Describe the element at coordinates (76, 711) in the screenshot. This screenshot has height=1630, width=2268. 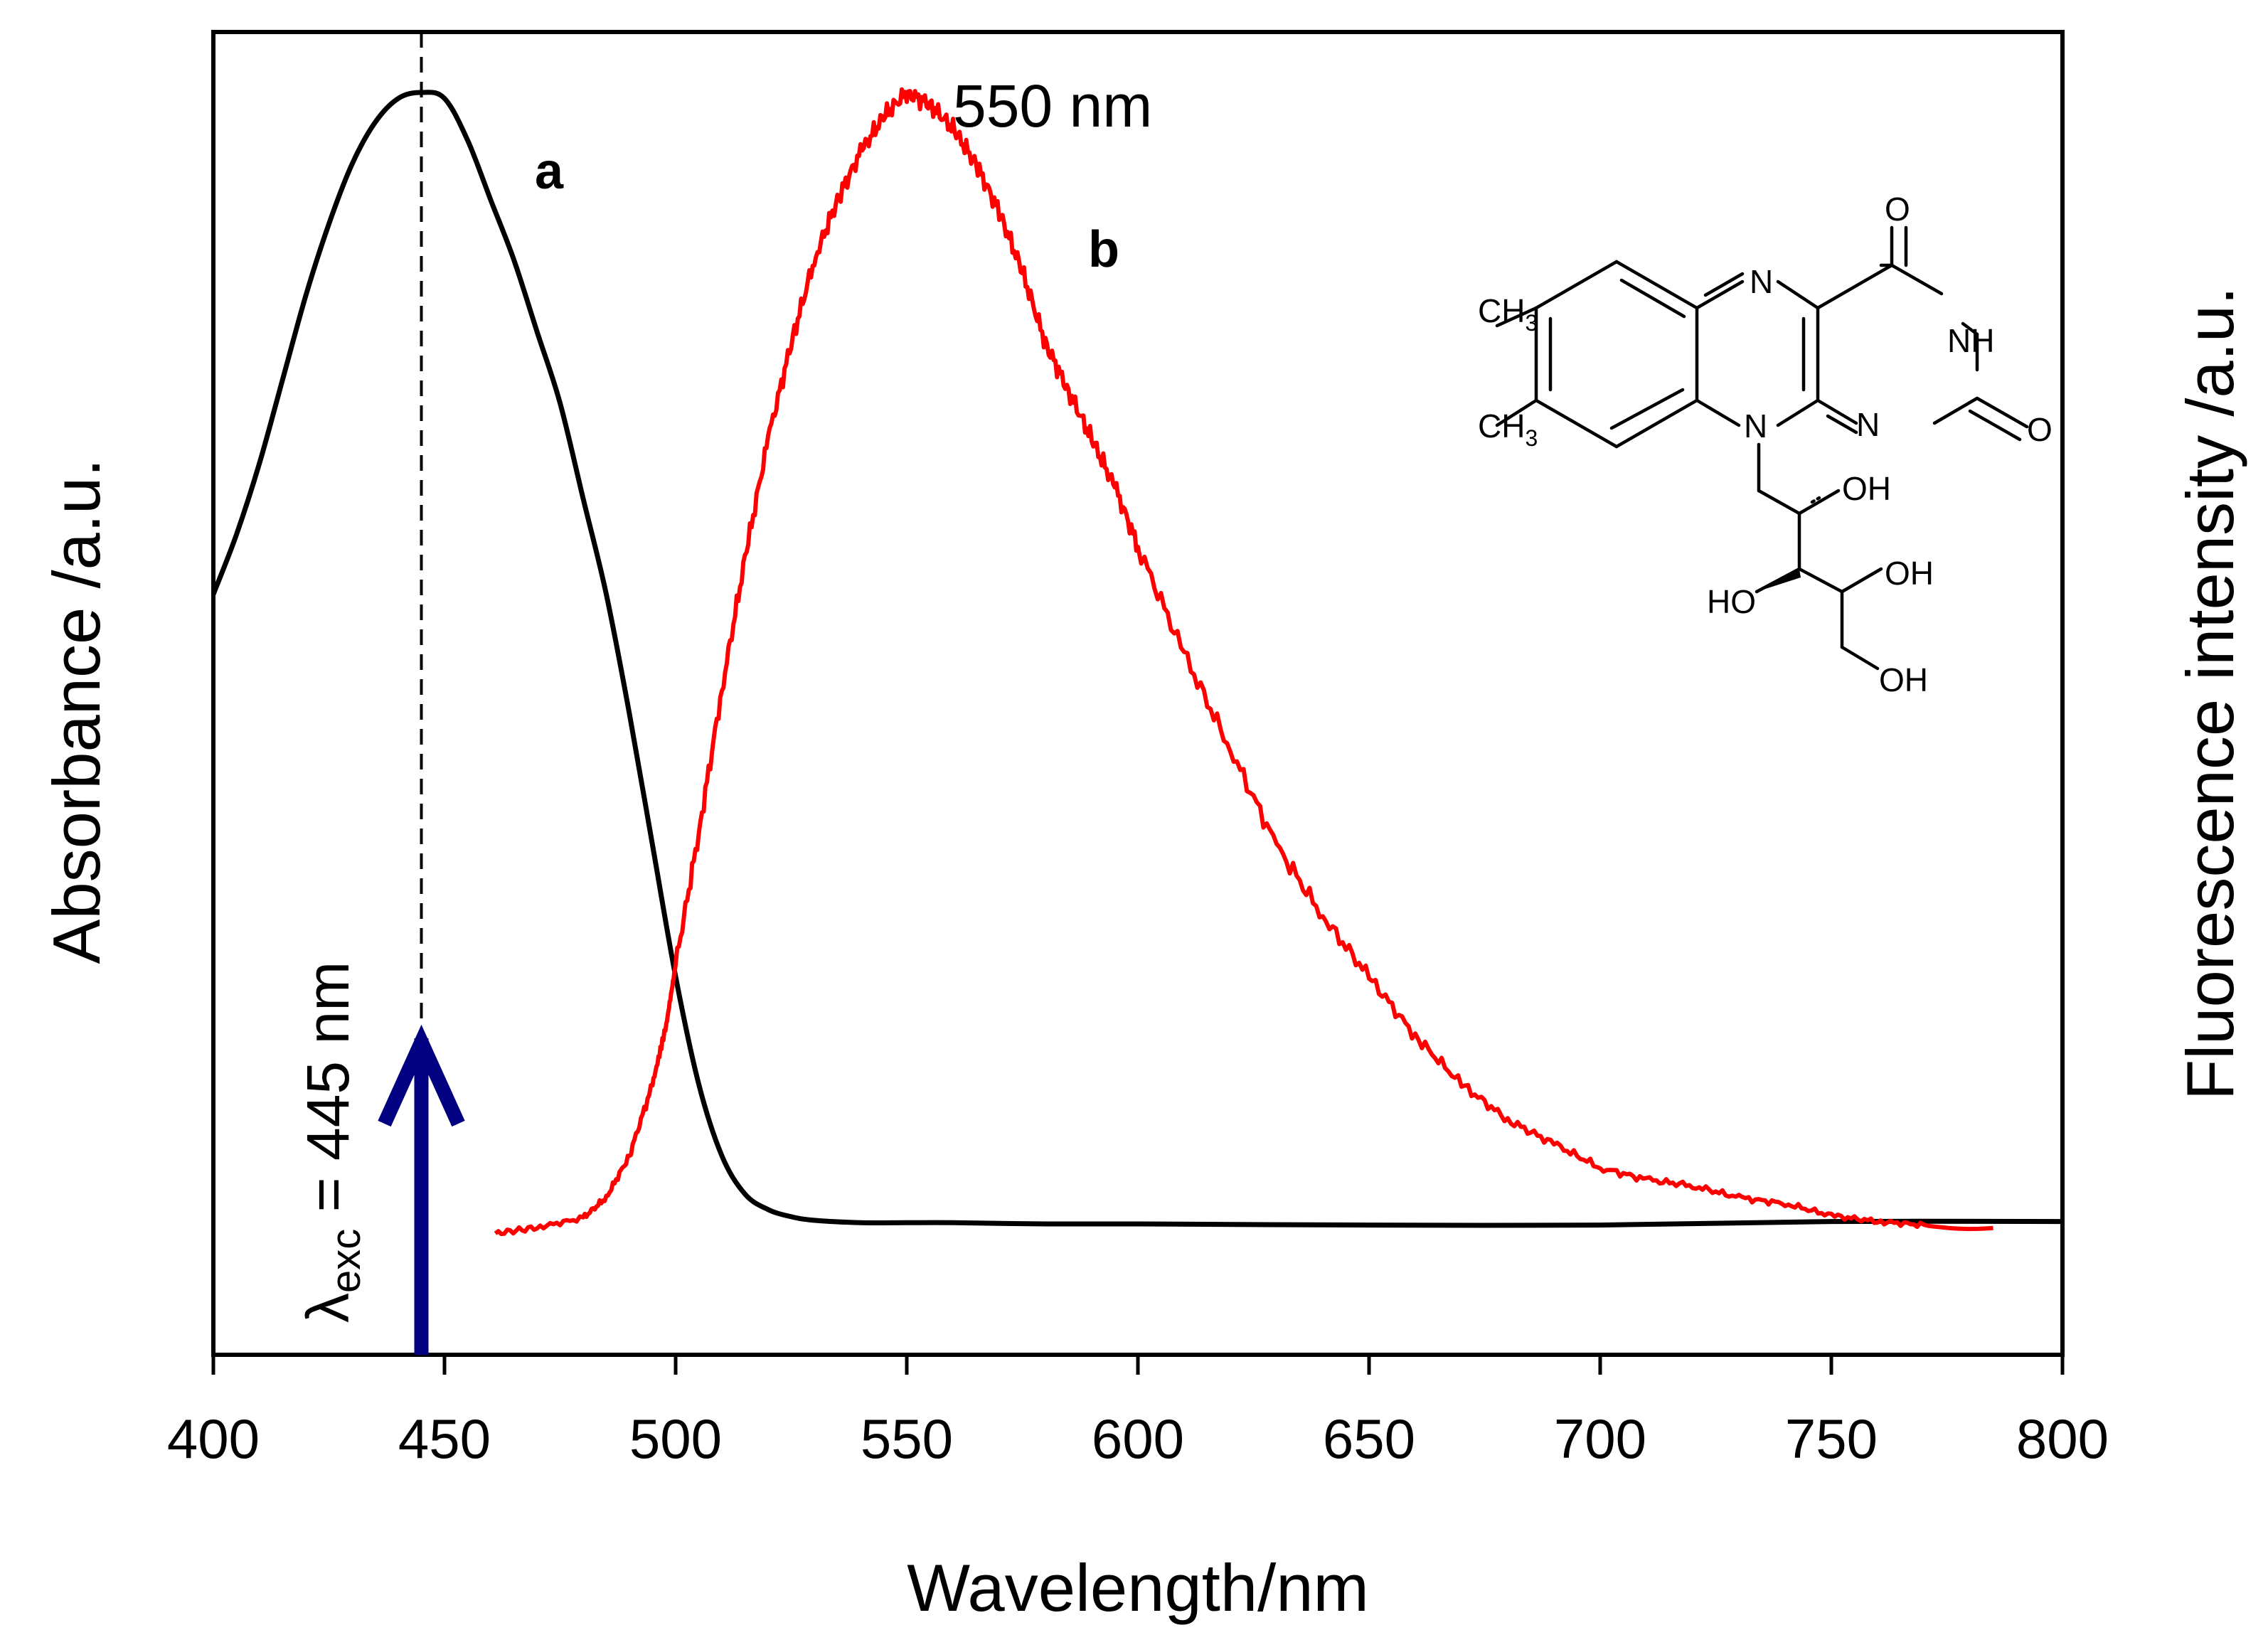
I see `y-axis-title-left: Absorbance /a.u.` at that location.